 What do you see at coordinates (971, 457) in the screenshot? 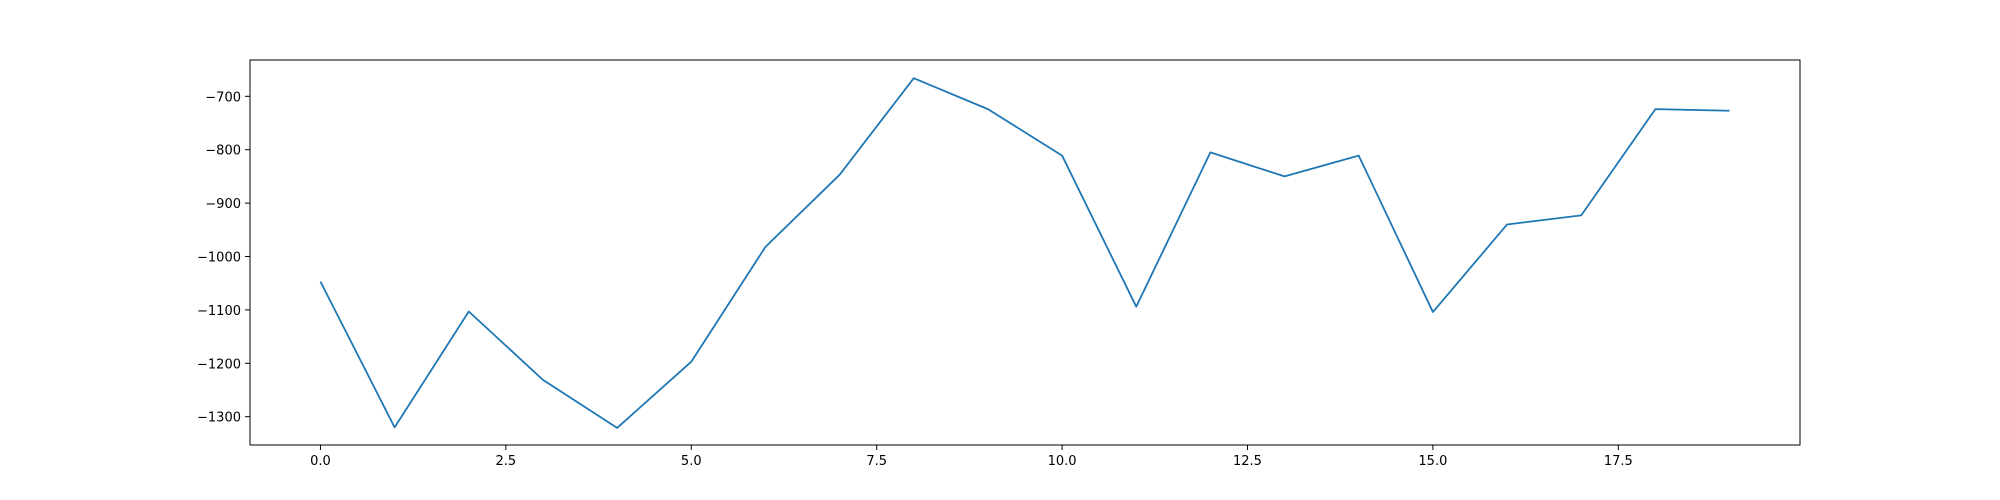
I see `x-axis: 0.0 2.5 5.0 7.5 10.0 12.5 15.0 17.5` at bounding box center [971, 457].